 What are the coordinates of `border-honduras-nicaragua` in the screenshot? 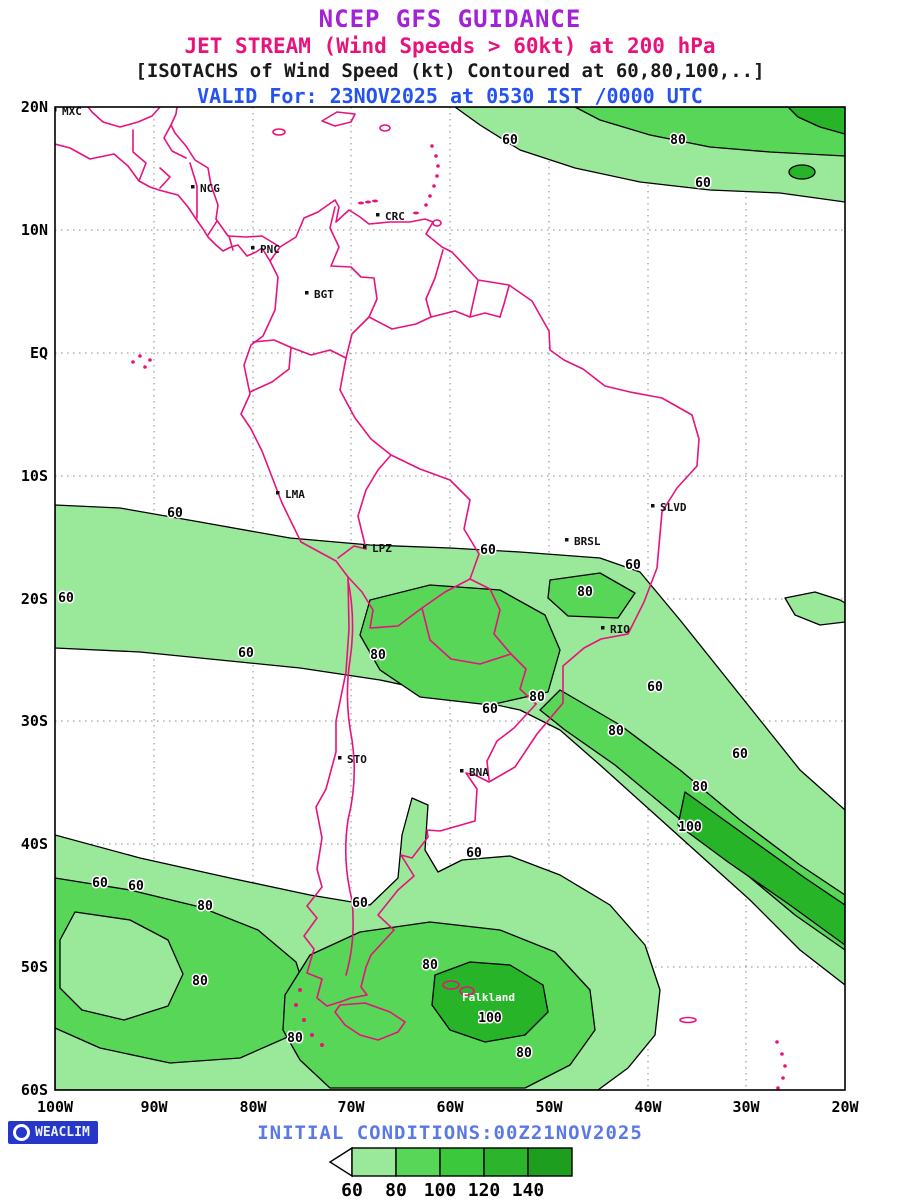 It's located at (193, 190).